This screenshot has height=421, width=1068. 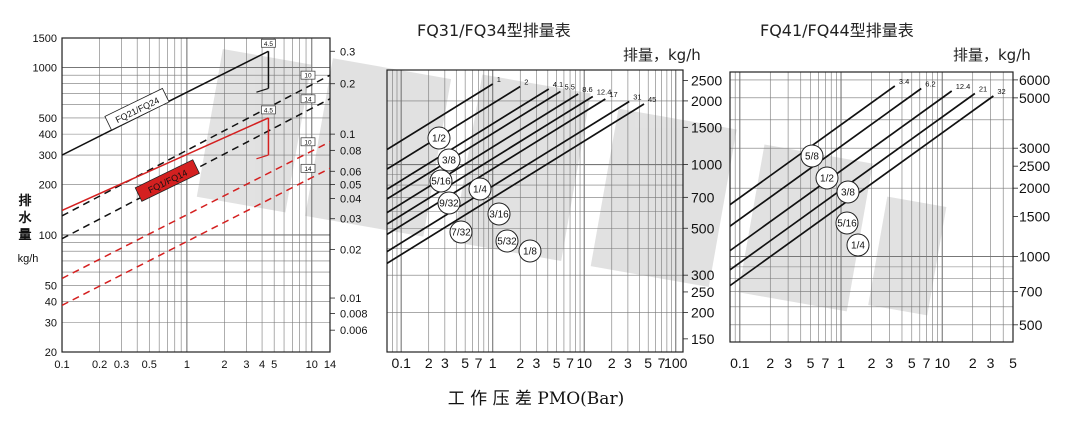 What do you see at coordinates (530, 252) in the screenshot?
I see `orifice-label: 1/8` at bounding box center [530, 252].